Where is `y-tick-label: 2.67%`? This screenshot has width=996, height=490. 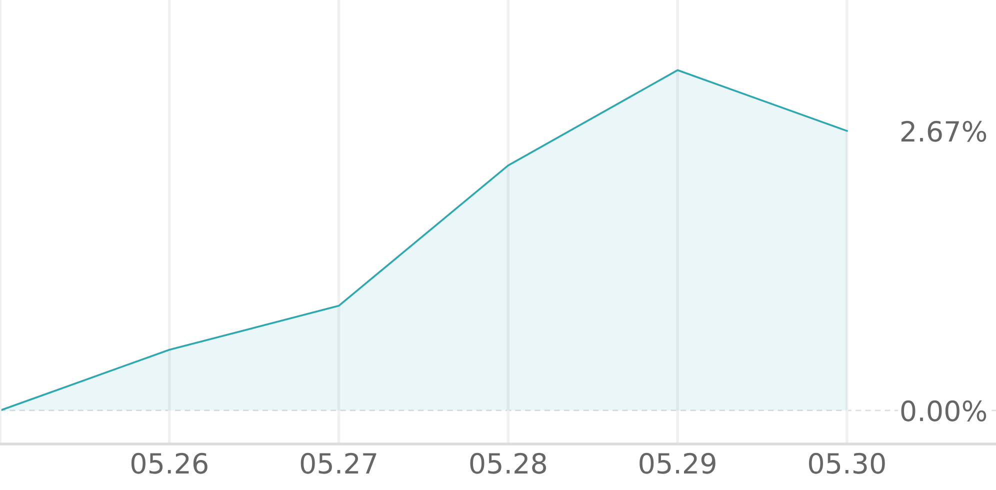 y-tick-label: 2.67% is located at coordinates (943, 131).